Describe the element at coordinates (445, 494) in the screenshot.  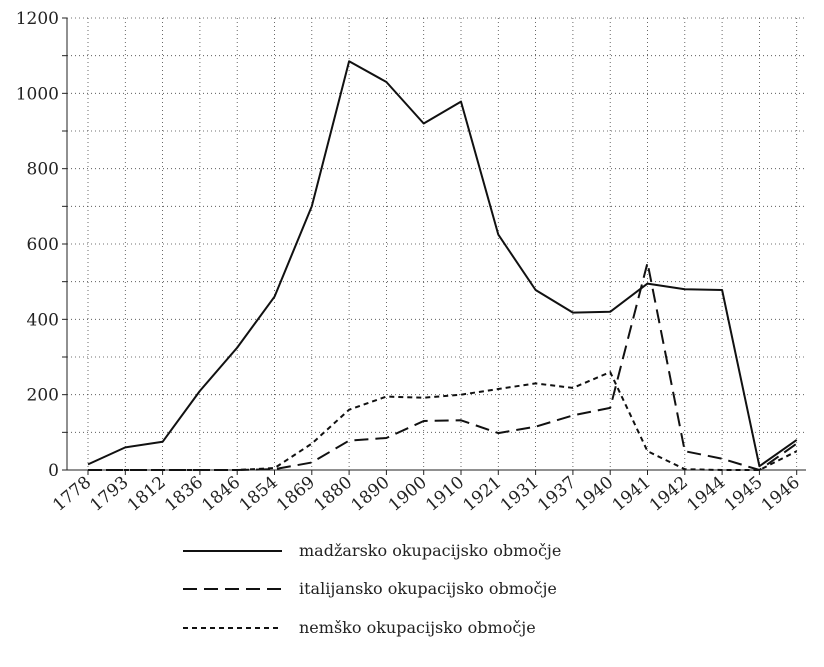
I see `x-tick-label: 1910` at that location.